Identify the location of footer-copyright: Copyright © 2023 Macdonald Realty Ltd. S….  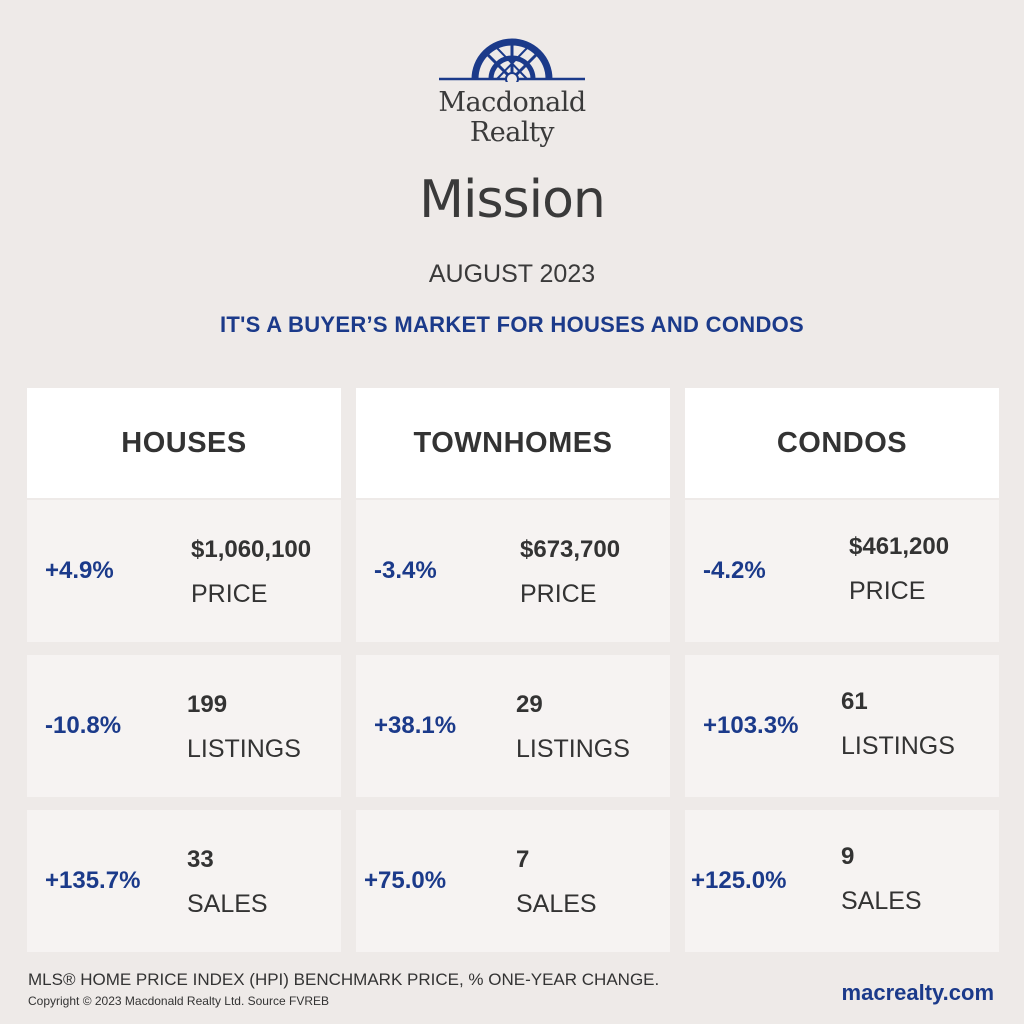
(178, 1001).